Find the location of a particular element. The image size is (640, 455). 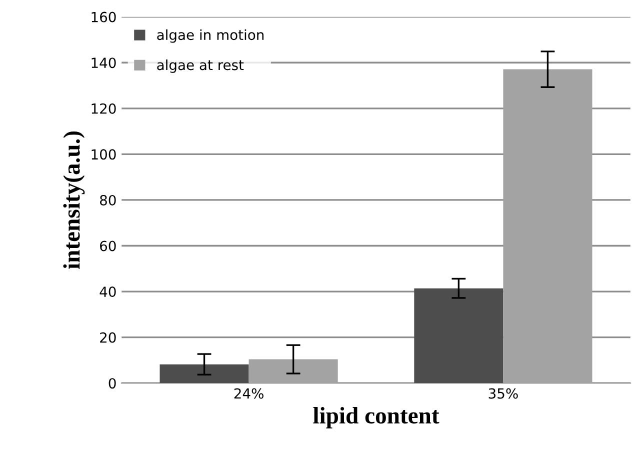

legend-label: algae in motion is located at coordinates (210, 36).